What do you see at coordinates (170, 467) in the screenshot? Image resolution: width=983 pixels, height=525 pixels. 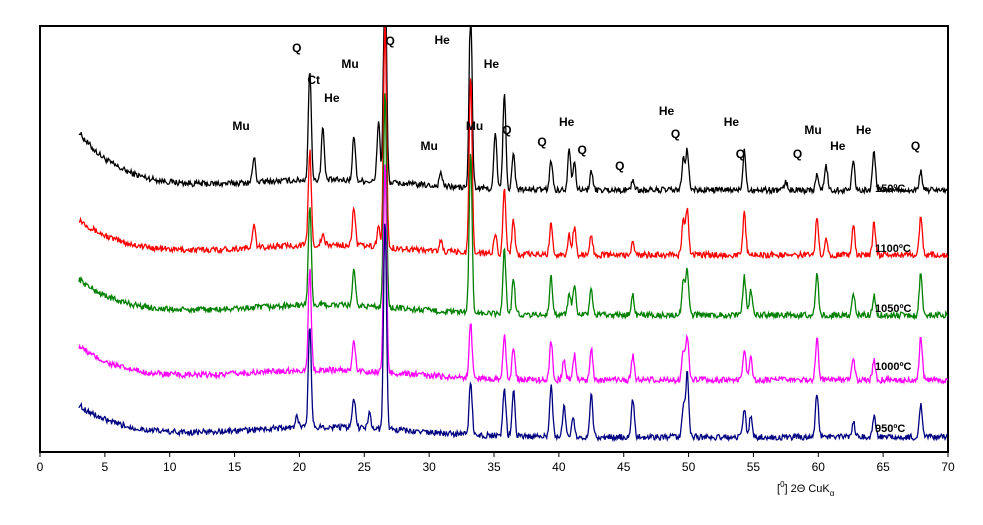 I see `x-tick-label-2: 10` at bounding box center [170, 467].